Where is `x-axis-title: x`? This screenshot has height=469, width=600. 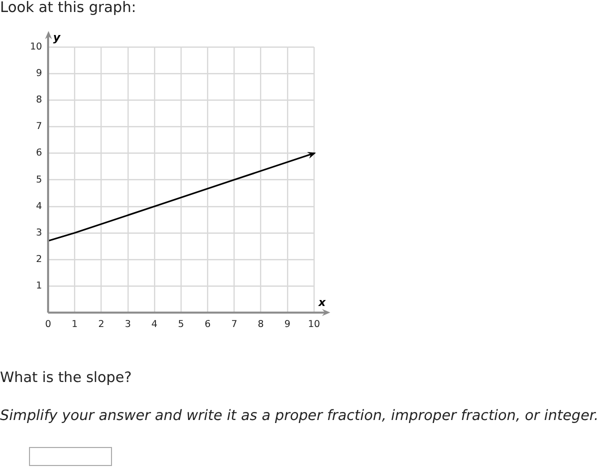
x-axis-title: x is located at coordinates (321, 302).